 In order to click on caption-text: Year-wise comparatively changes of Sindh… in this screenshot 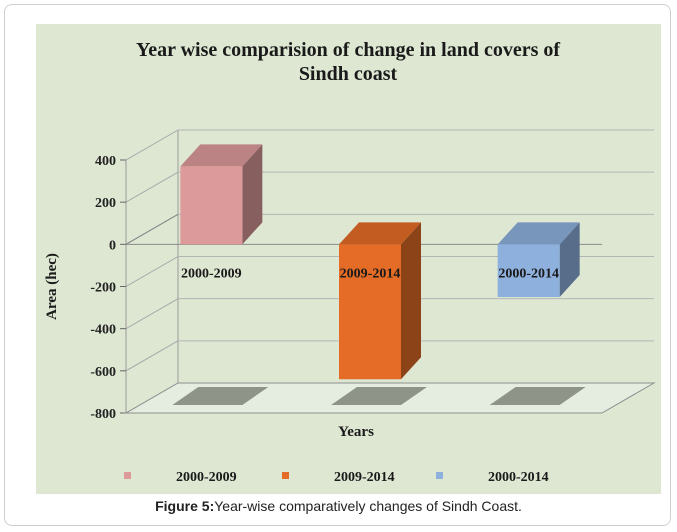, I will do `click(368, 506)`.